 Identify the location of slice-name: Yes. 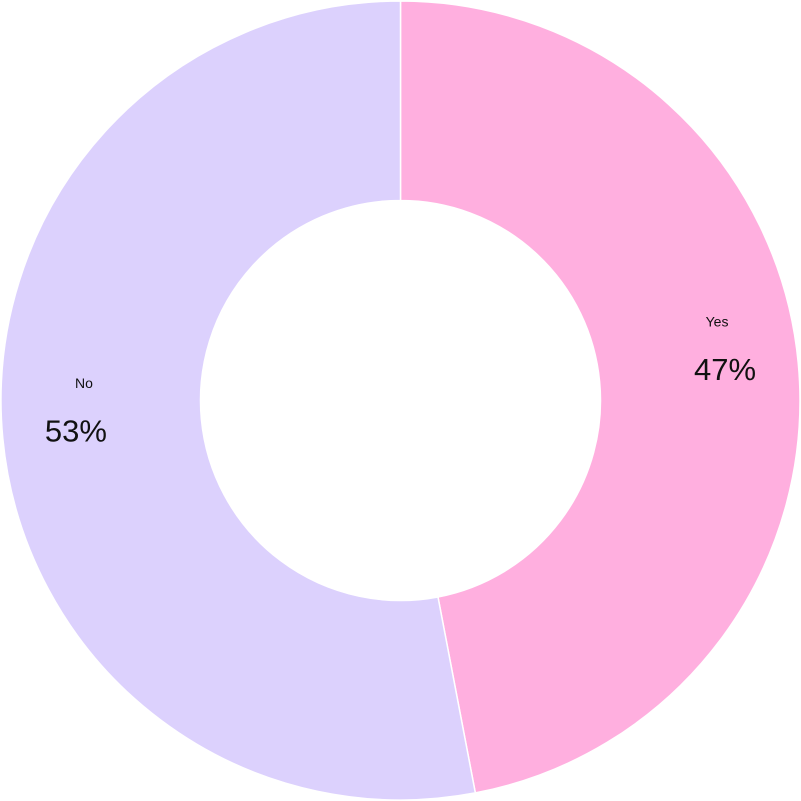
(717, 322).